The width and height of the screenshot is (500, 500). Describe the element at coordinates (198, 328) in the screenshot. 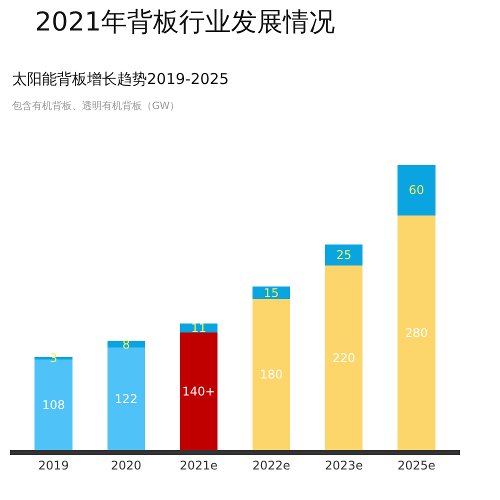

I see `data-label: 11` at that location.